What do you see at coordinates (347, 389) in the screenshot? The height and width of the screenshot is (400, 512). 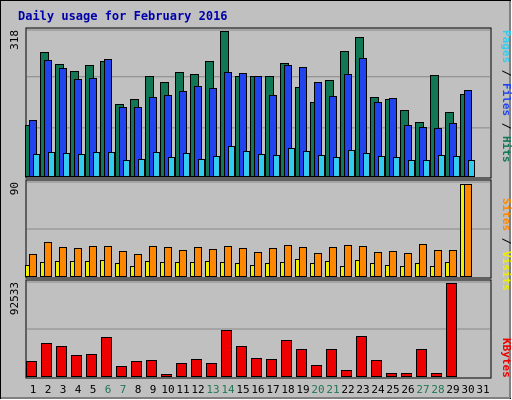 I see `x-tick-label: 22` at bounding box center [347, 389].